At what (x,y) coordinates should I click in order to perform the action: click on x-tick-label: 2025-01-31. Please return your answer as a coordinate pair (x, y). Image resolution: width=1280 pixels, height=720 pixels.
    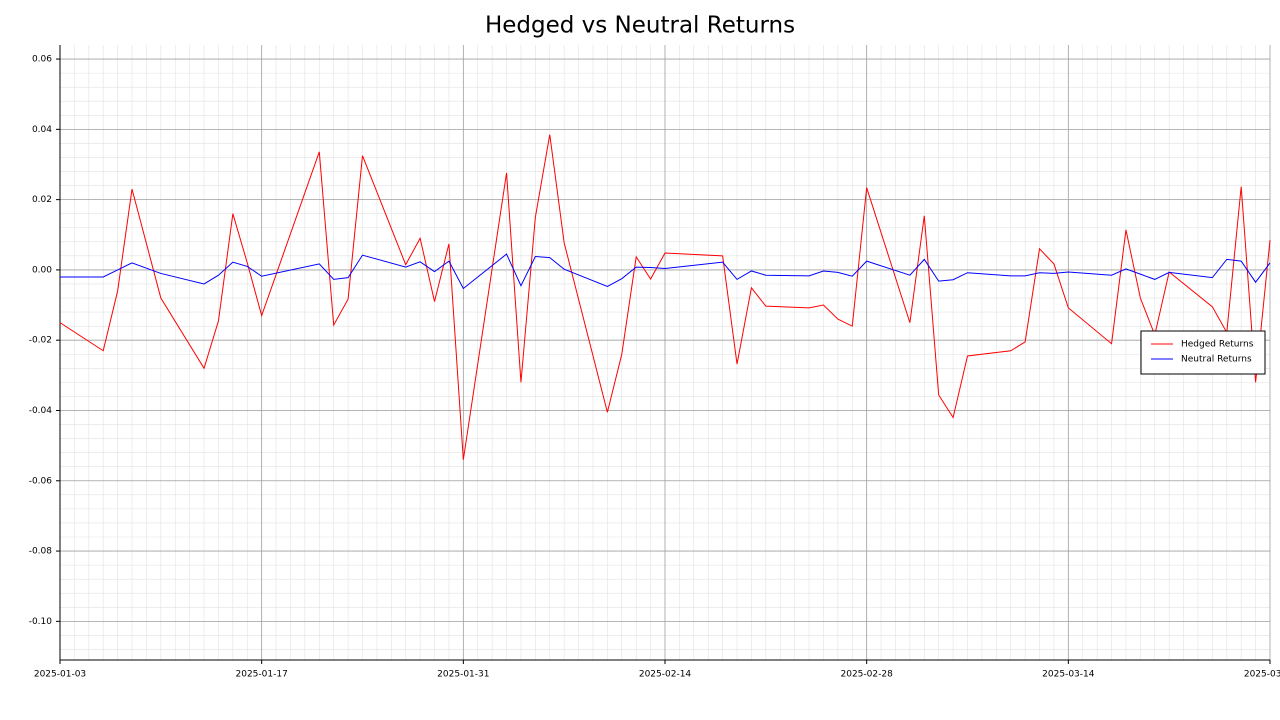
    Looking at the image, I should click on (463, 675).